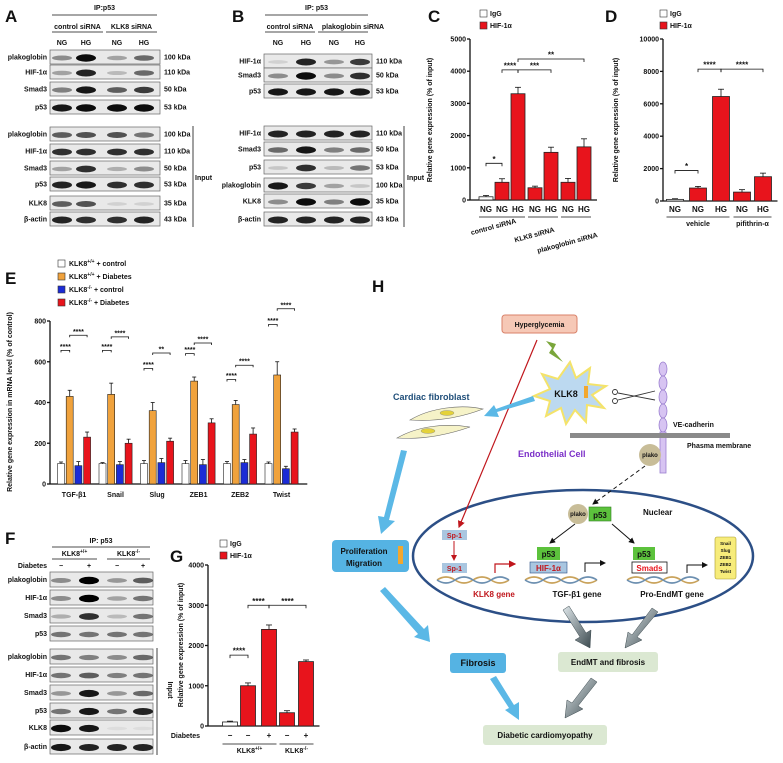  Describe the element at coordinates (89, 746) in the screenshot. I see `blot-row--actin: β-actin` at that location.